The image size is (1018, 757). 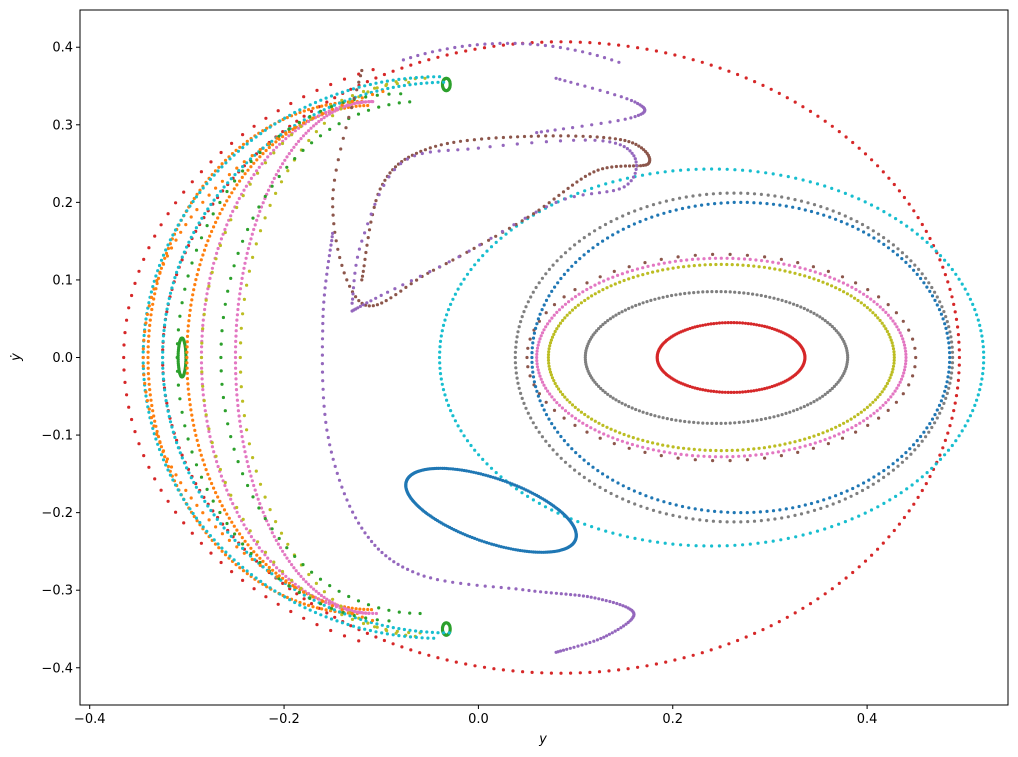 I want to click on x-tick-label: −0.2, so click(x=284, y=719).